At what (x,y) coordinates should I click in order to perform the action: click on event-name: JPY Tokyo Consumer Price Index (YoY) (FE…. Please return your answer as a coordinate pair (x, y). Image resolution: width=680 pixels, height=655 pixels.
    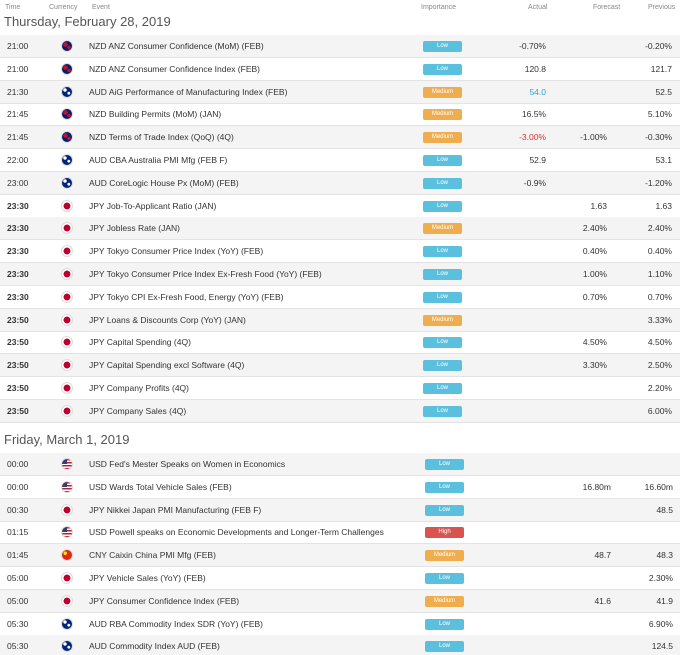
    Looking at the image, I should click on (176, 251).